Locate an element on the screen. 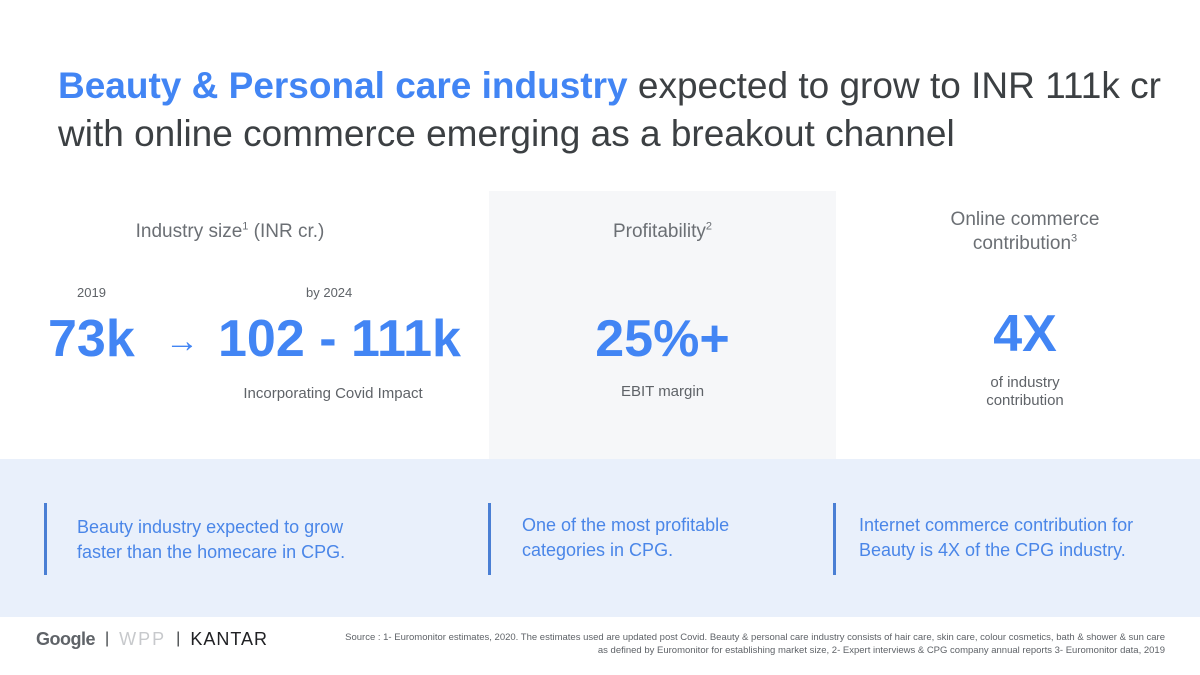 This screenshot has height=675, width=1200. ebit-margin-label: EBIT margin is located at coordinates (662, 391).